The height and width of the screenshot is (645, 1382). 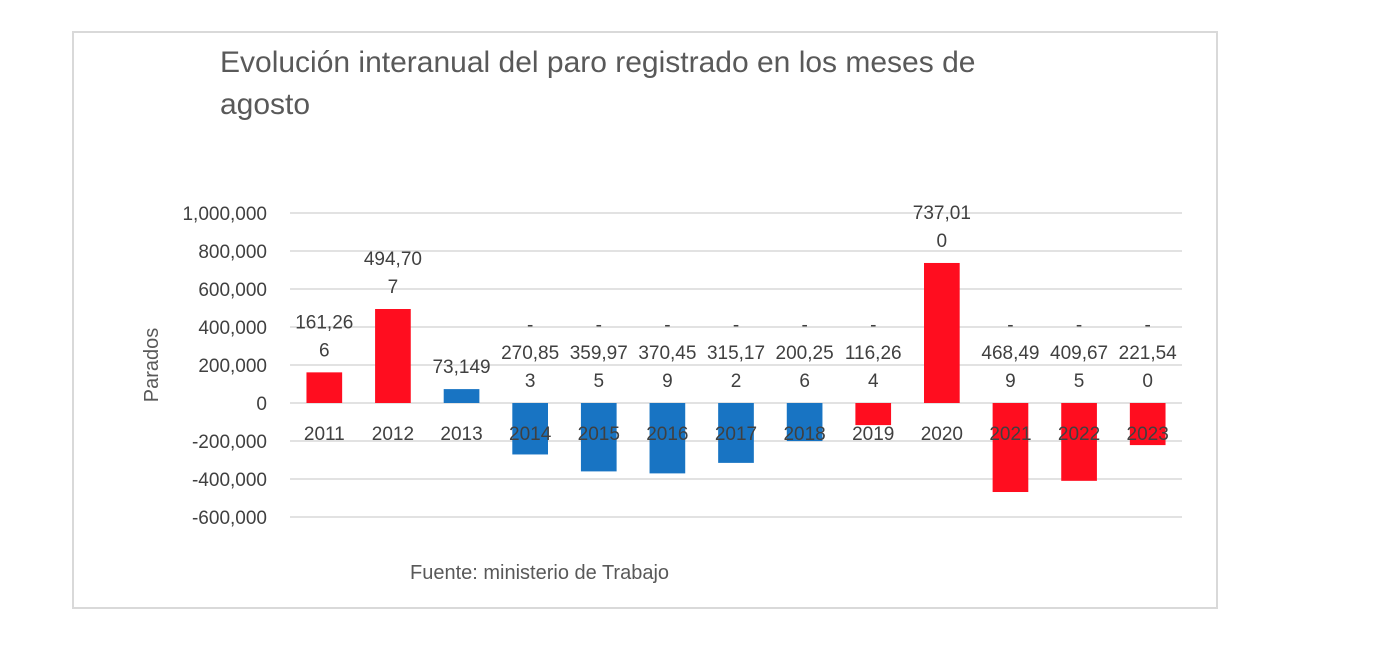 What do you see at coordinates (232, 252) in the screenshot?
I see `y-tick-label: 800,000` at bounding box center [232, 252].